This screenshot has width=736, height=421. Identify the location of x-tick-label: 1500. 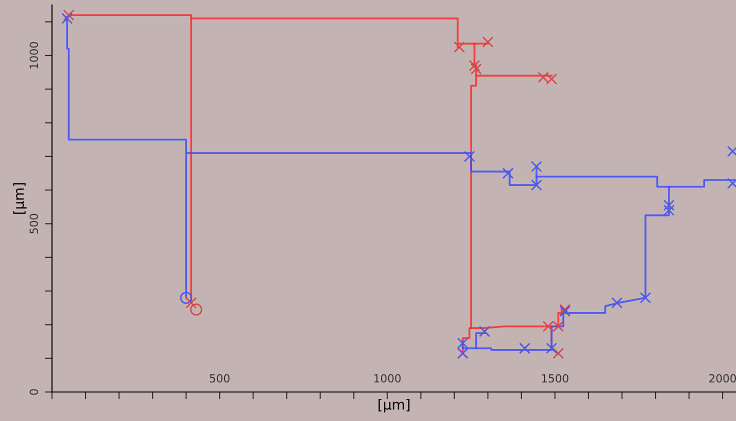
(555, 378).